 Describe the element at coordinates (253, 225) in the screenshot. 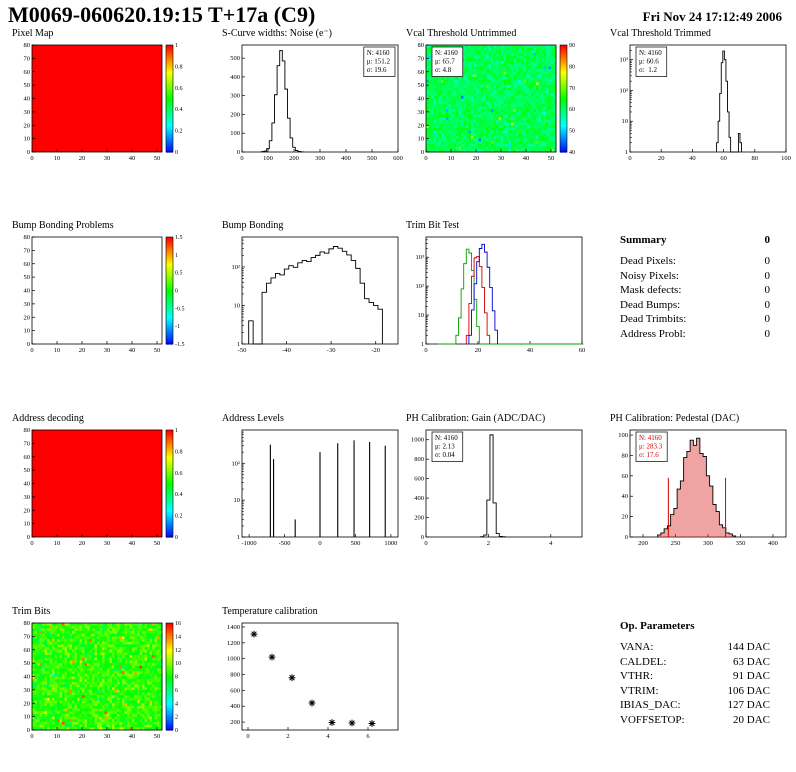

I see `plot-title-bump-bonding: Bump Bonding` at that location.